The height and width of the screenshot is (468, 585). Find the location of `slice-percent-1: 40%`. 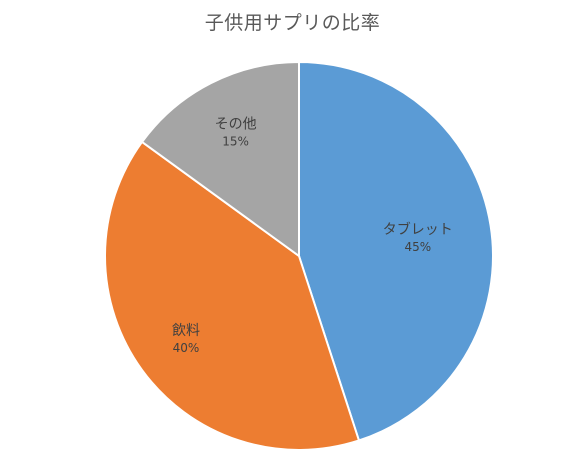

slice-percent-1: 40% is located at coordinates (186, 348).